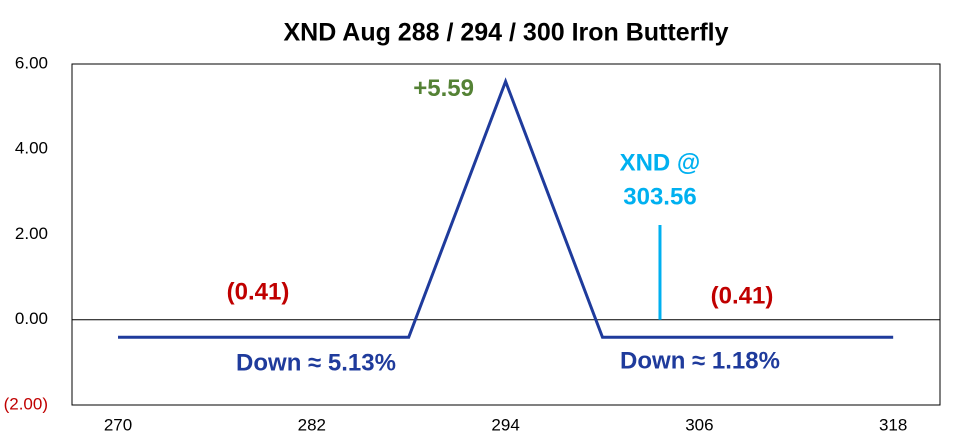  What do you see at coordinates (118, 424) in the screenshot?
I see `x-tick-label: 270` at bounding box center [118, 424].